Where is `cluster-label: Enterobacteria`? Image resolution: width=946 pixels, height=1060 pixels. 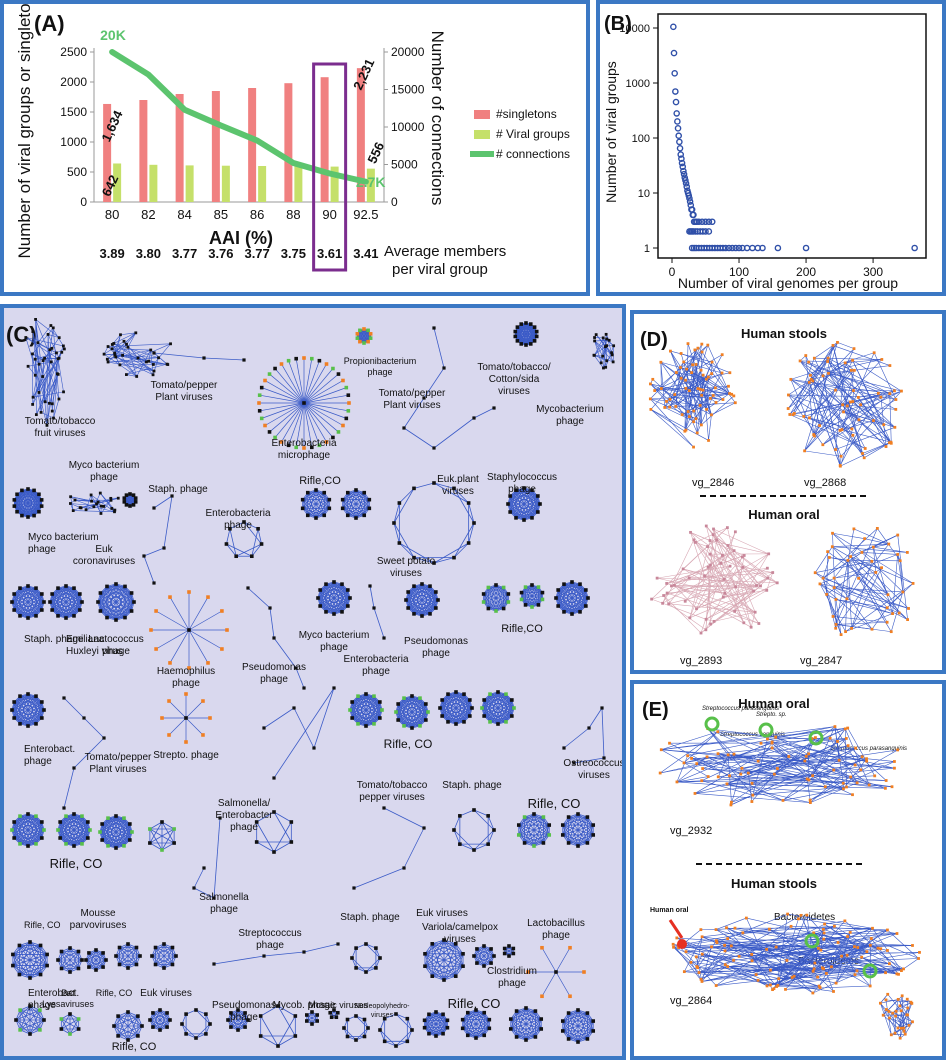
cluster-label: Enterobacteria is located at coordinates (303, 443).